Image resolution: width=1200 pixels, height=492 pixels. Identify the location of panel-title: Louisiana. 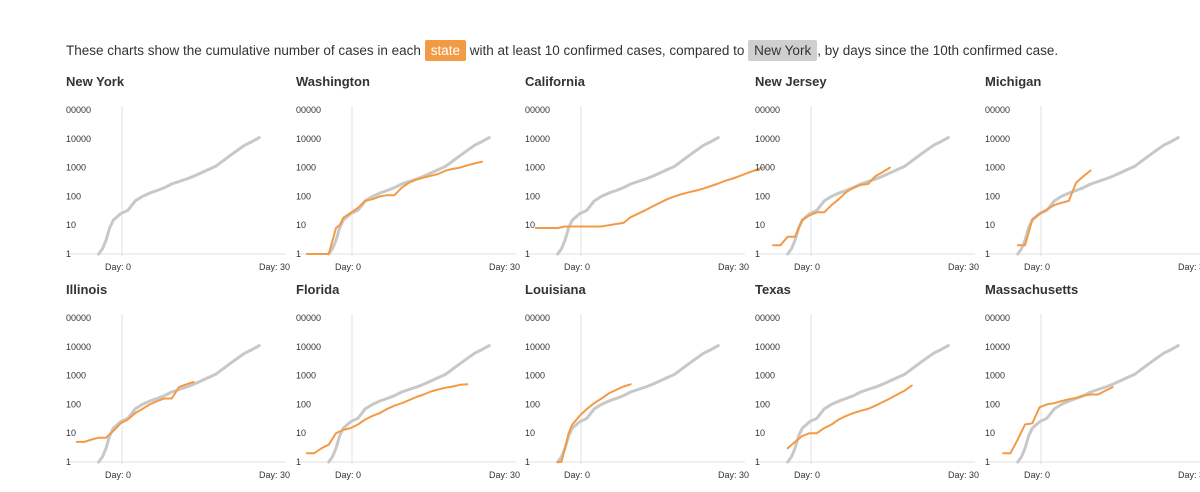
(555, 289).